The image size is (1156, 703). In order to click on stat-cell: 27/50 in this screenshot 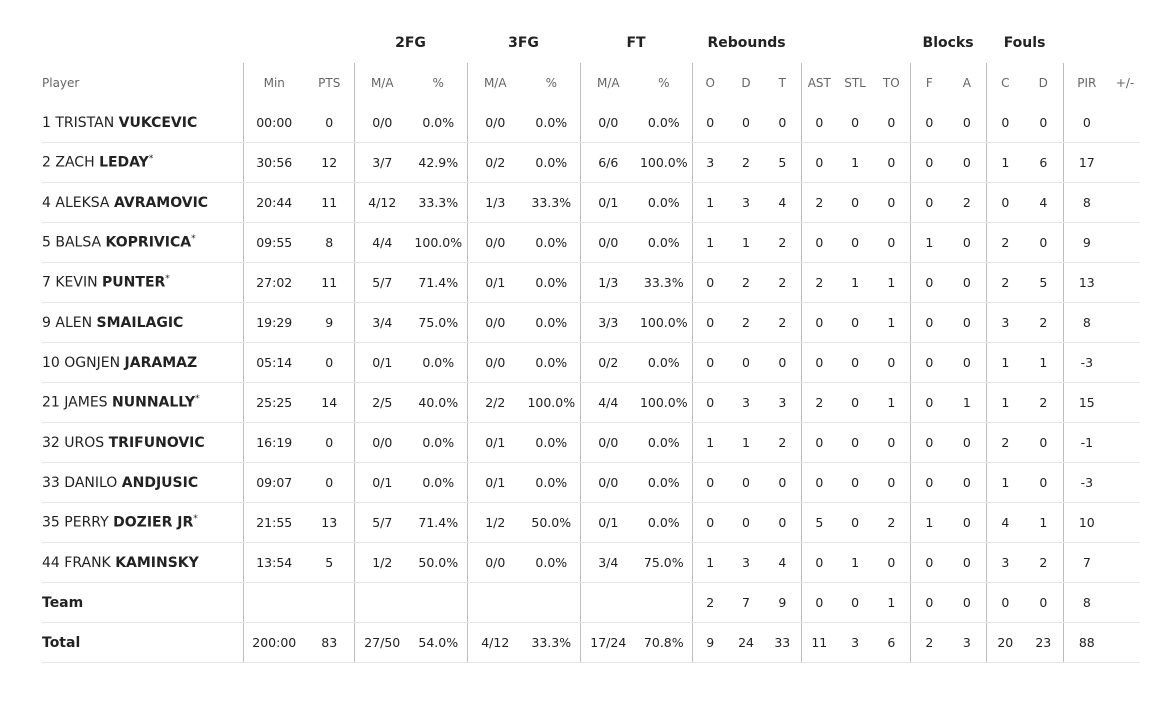, I will do `click(381, 642)`.